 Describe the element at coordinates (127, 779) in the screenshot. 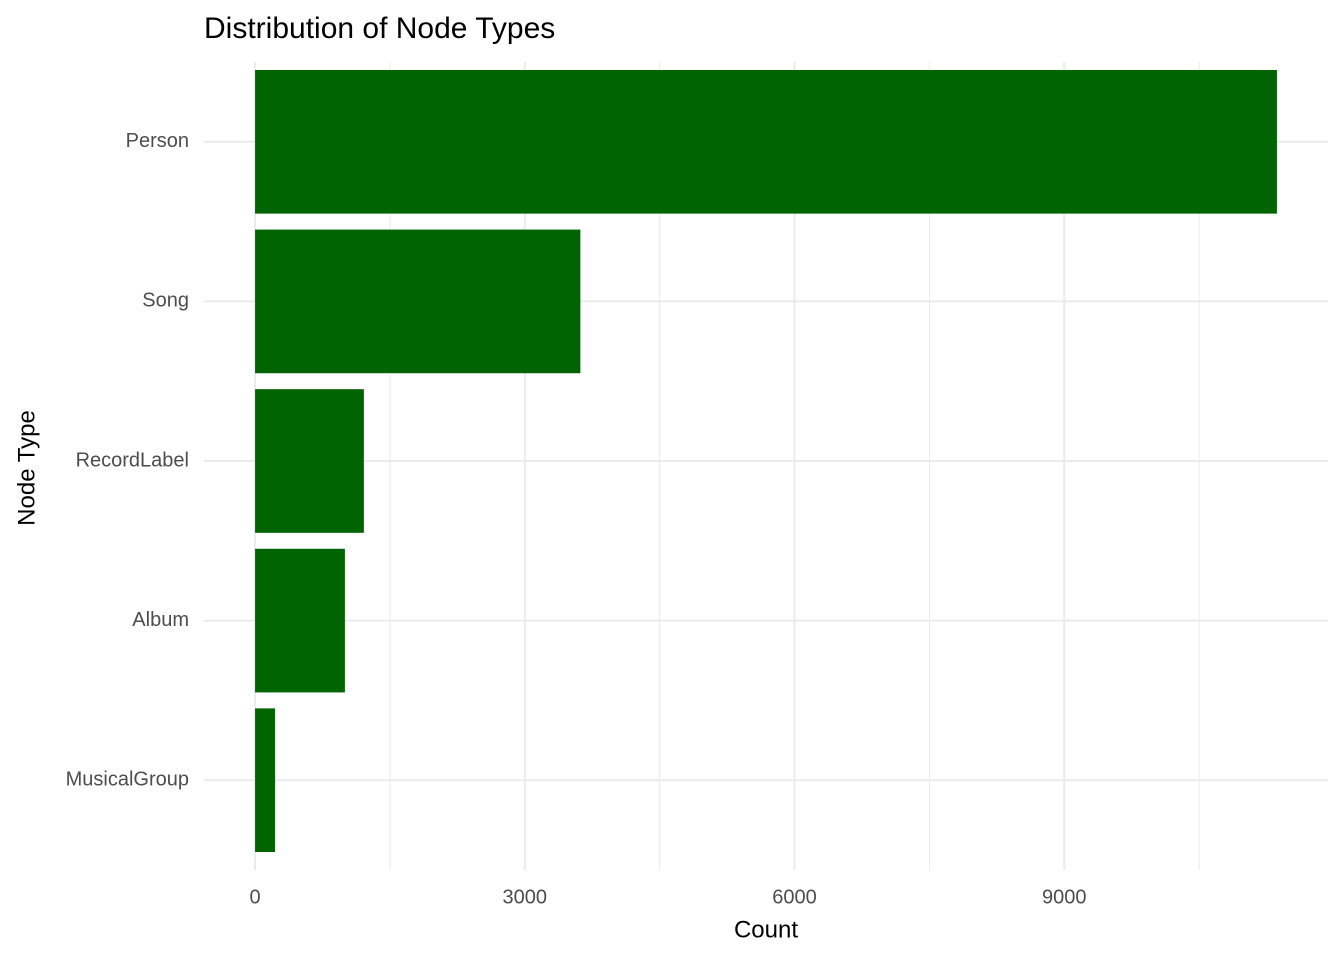

I see `y-tick-label: MusicalGroup` at that location.